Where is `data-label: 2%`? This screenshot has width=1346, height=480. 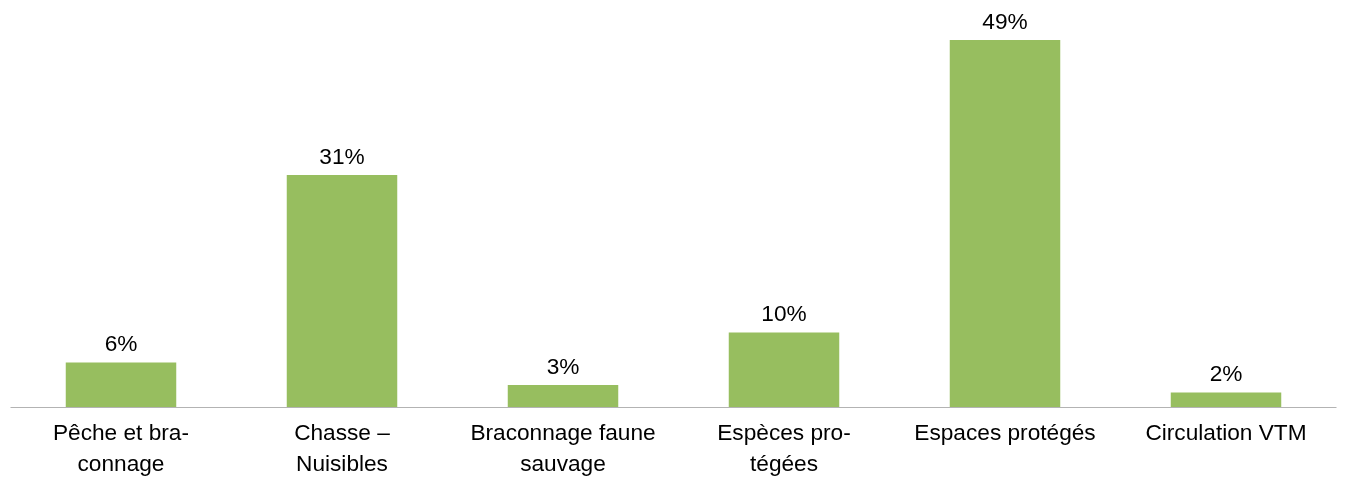
data-label: 2% is located at coordinates (1226, 373).